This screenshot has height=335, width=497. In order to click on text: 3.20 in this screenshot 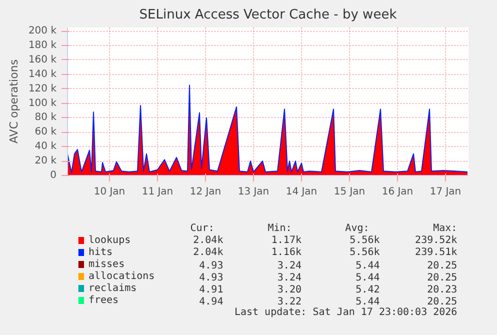, I will do `click(289, 290)`.